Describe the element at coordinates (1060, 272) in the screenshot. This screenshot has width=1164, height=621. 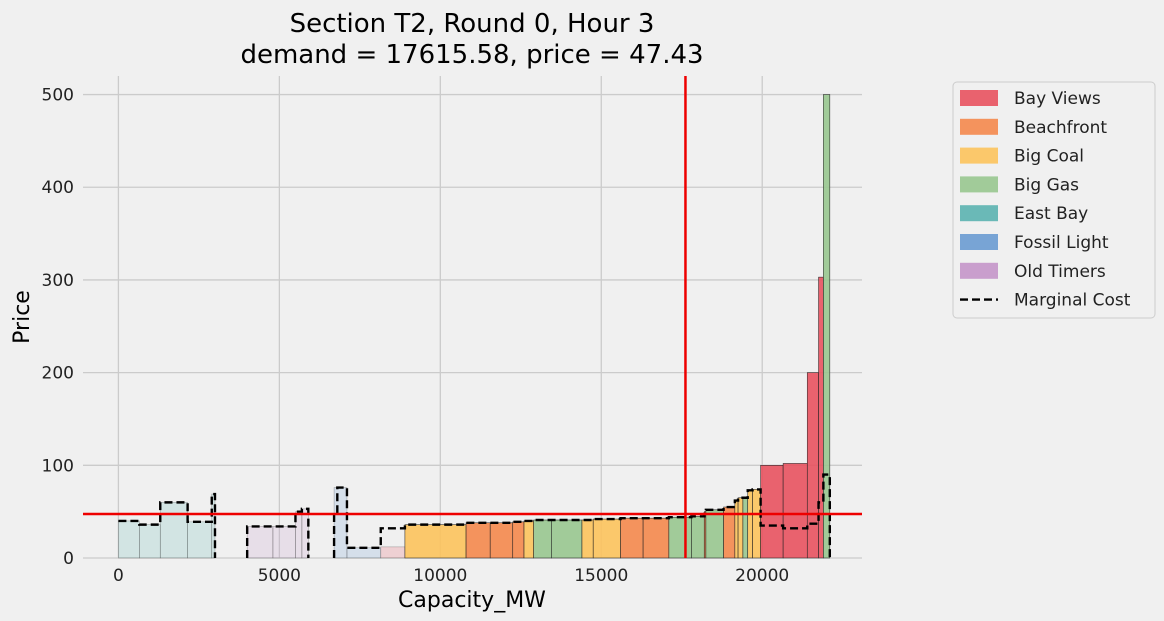
I see `legend-label-6: Old Timers` at that location.